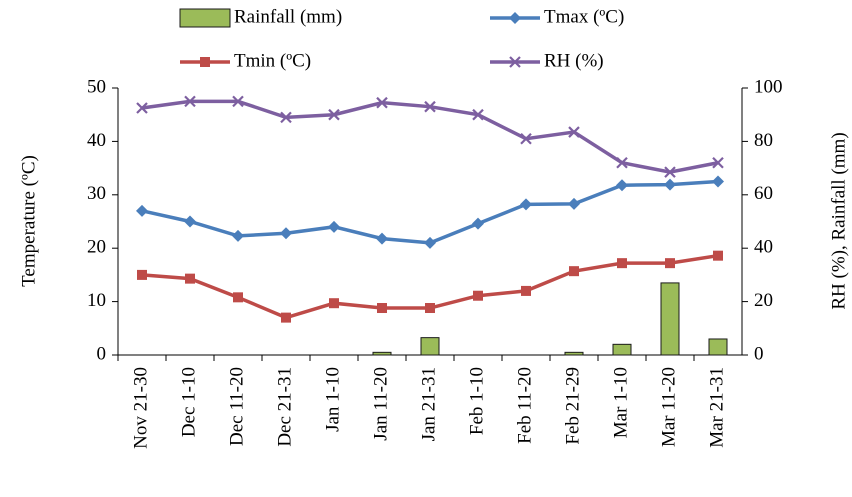  What do you see at coordinates (96, 140) in the screenshot?
I see `y-tick-label: 40` at bounding box center [96, 140].